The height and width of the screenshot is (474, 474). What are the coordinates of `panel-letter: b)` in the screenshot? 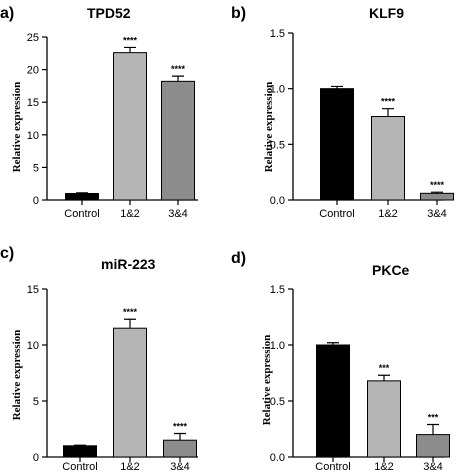 It's located at (238, 13).